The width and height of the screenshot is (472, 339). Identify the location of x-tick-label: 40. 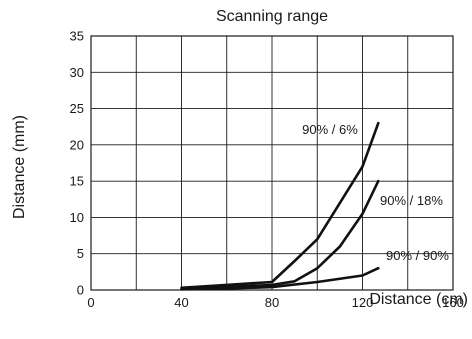
(181, 302).